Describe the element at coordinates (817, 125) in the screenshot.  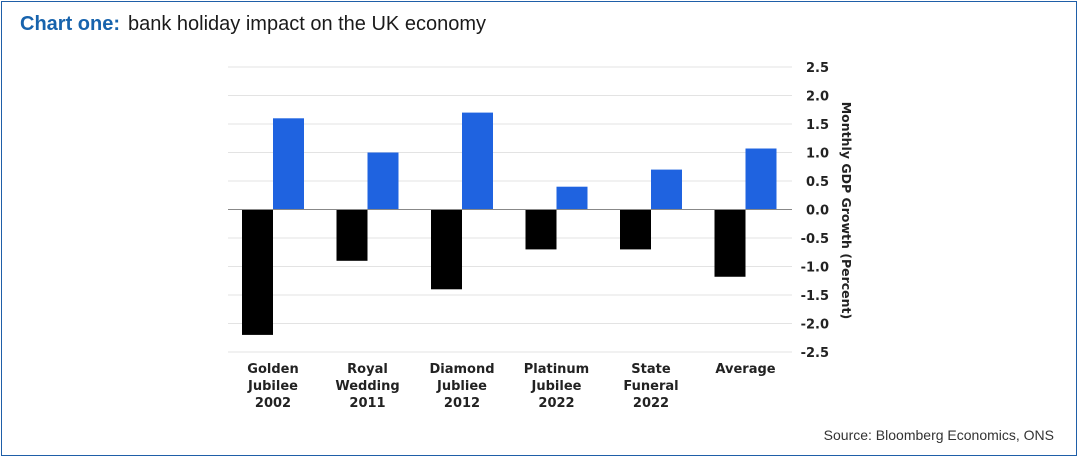
I see `y-tick-label: 1.5` at that location.